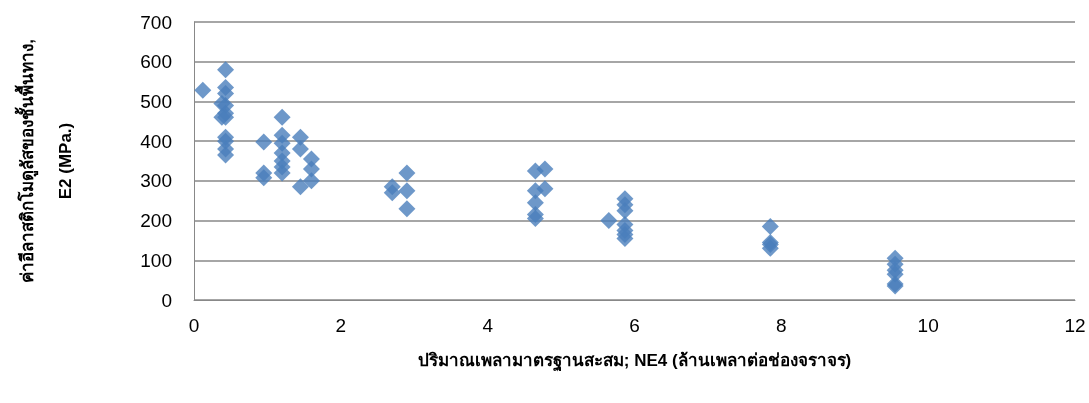 Image resolution: width=1089 pixels, height=403 pixels. Describe the element at coordinates (781, 325) in the screenshot. I see `x-tick-label: 8` at that location.